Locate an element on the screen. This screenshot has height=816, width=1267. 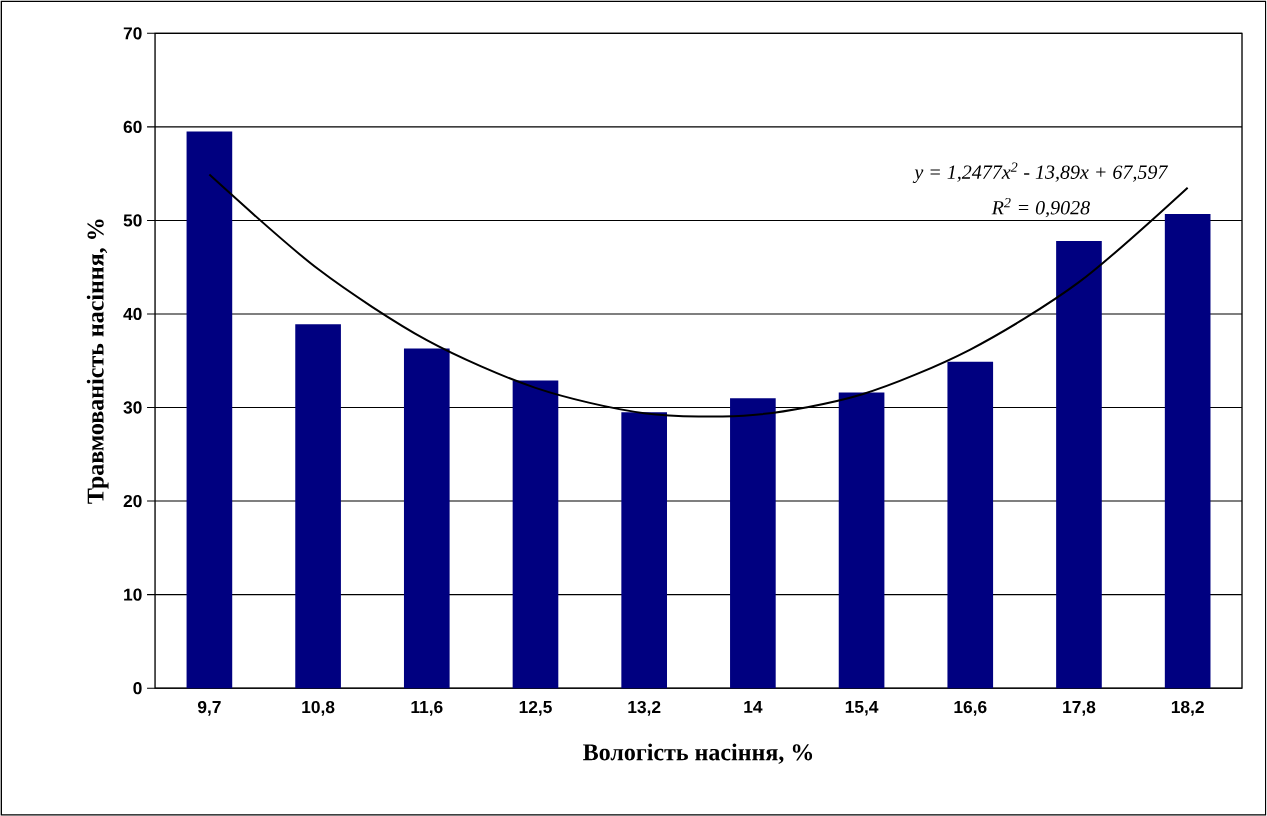
y-tick-label: 0 is located at coordinates (137, 688).